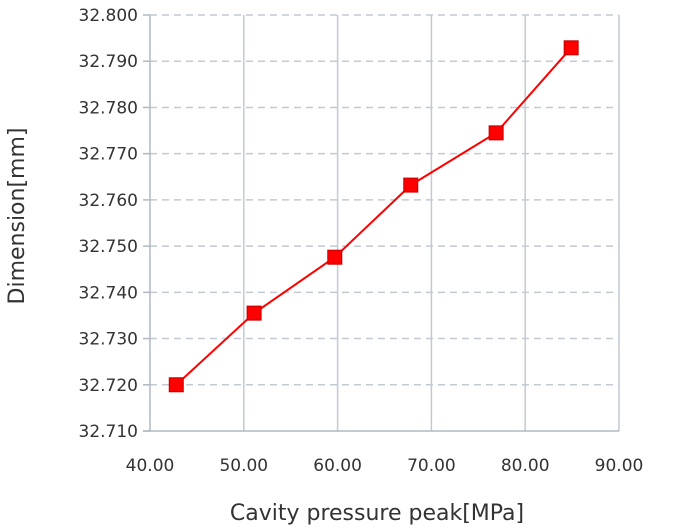 The height and width of the screenshot is (528, 700). I want to click on x-tick-label: 80.00, so click(525, 466).